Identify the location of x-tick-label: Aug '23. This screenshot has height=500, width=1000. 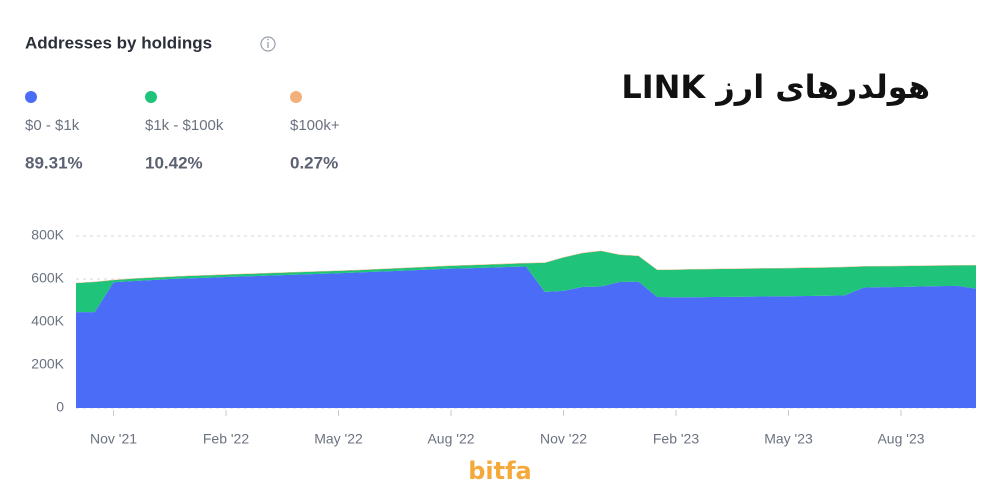
(900, 439).